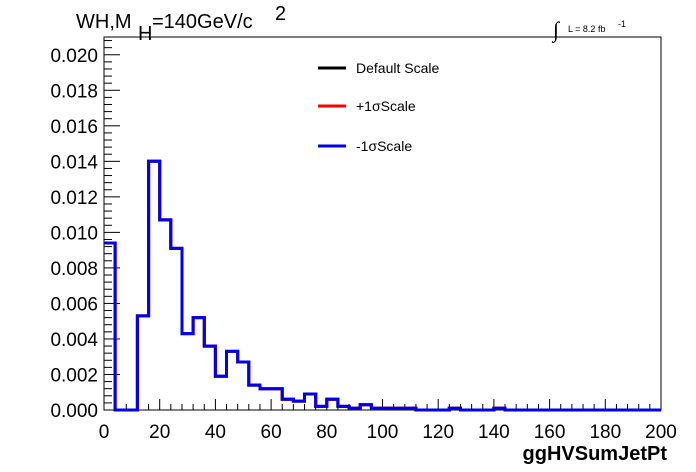 The image size is (696, 472). I want to click on y-tick-label: 0.008, so click(74, 269).